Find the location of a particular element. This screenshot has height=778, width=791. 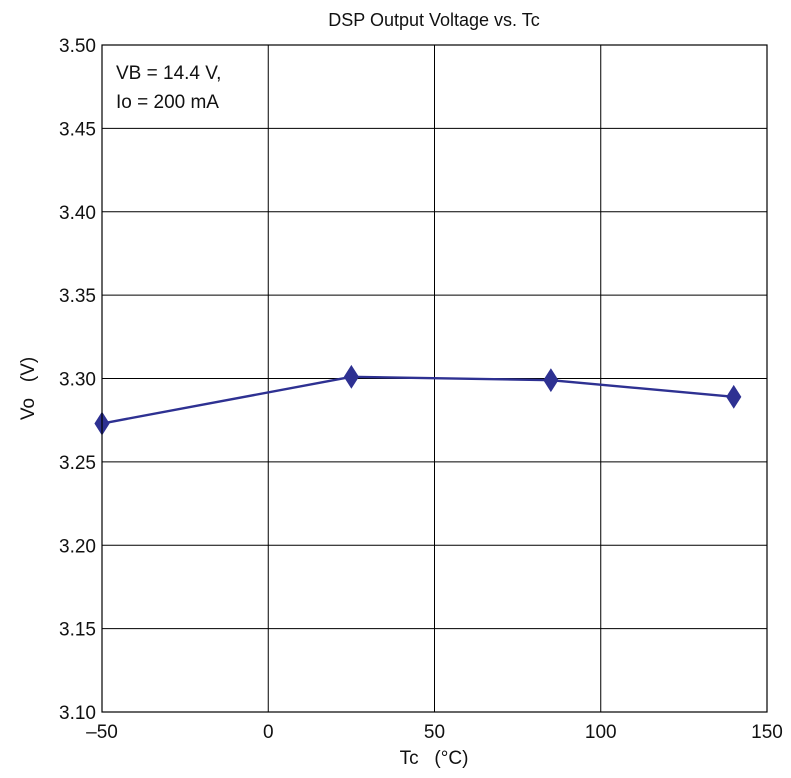

annotation-box is located at coordinates (184, 83).